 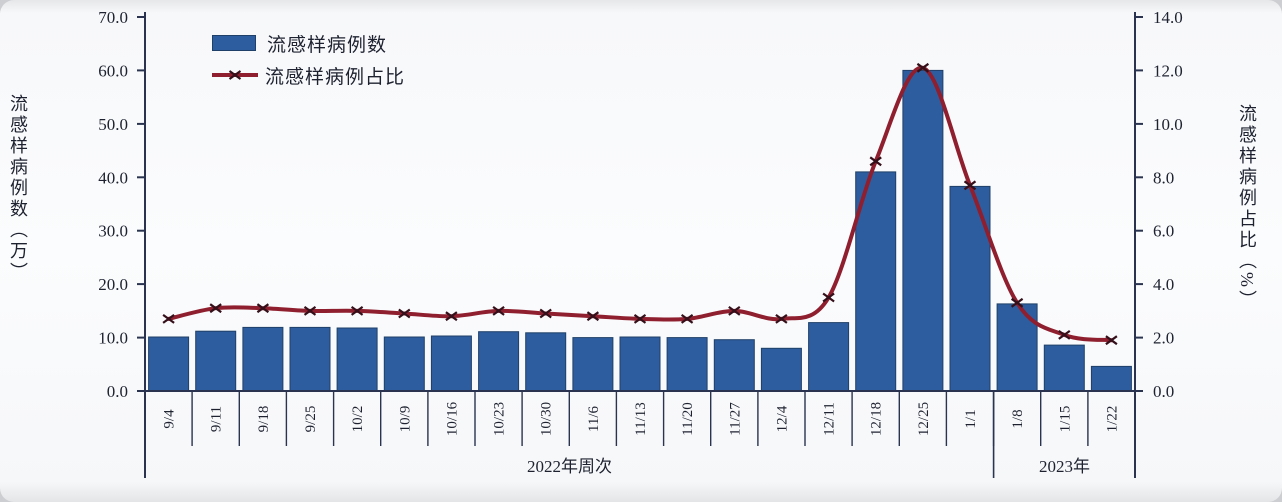 I want to click on legend-item-cases: 流感样病例数, so click(x=308, y=43).